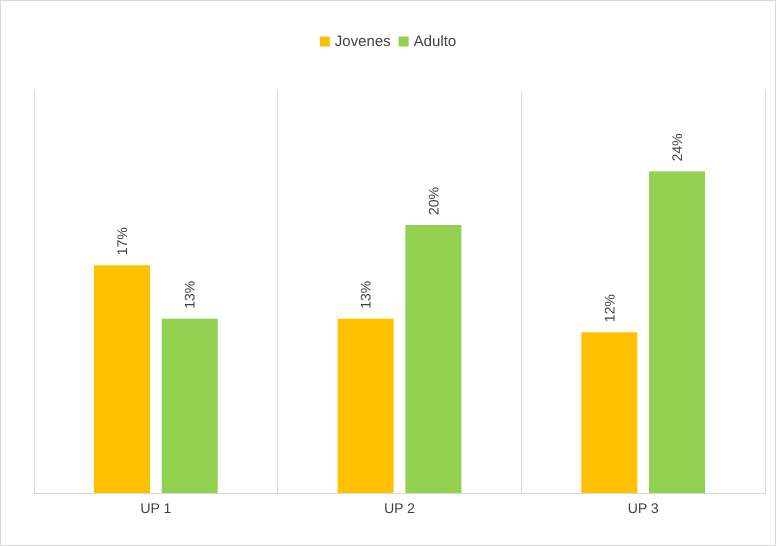 The height and width of the screenshot is (546, 776). I want to click on data-label: 20%, so click(433, 200).